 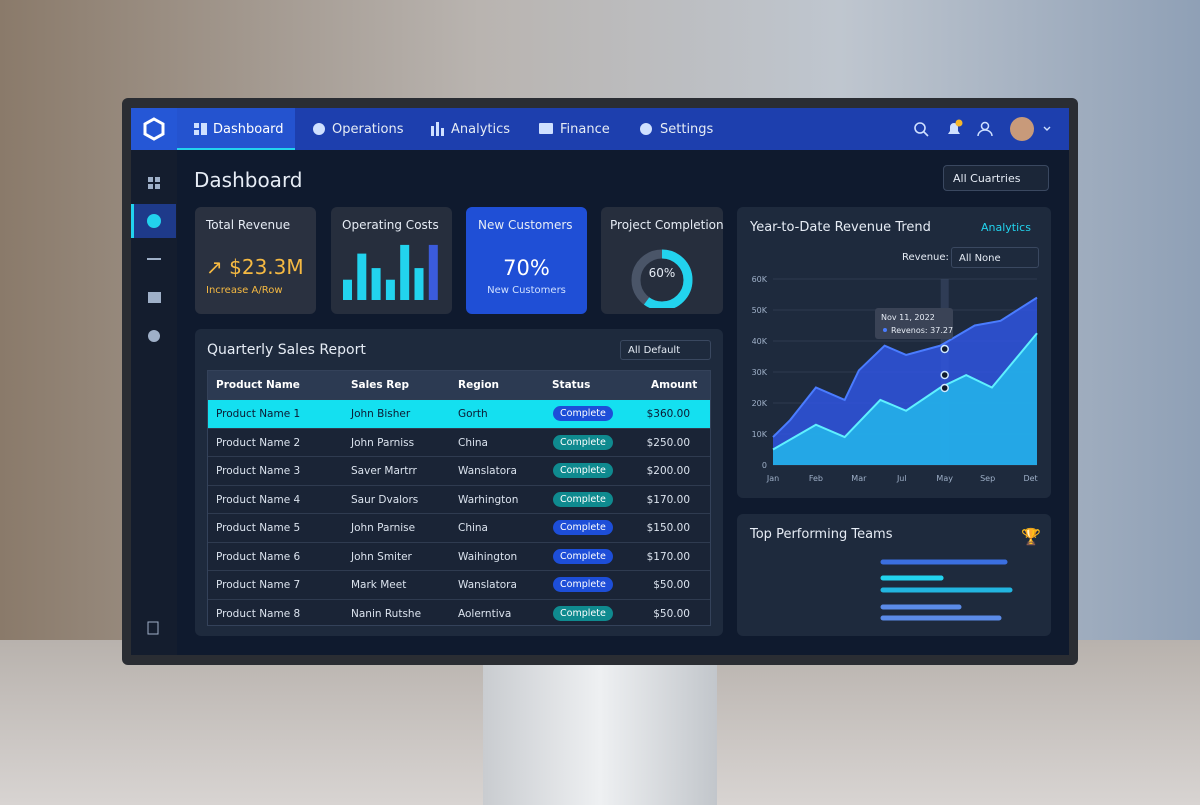 What do you see at coordinates (258, 471) in the screenshot?
I see `cell: Product Name 3` at bounding box center [258, 471].